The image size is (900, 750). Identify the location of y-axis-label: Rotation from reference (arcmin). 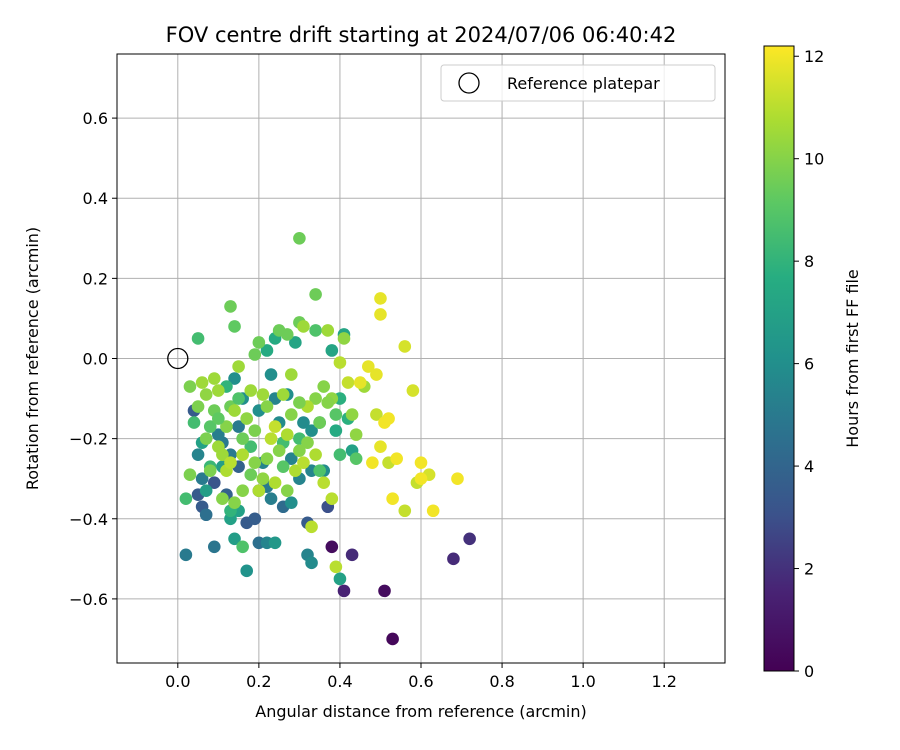
(32, 358).